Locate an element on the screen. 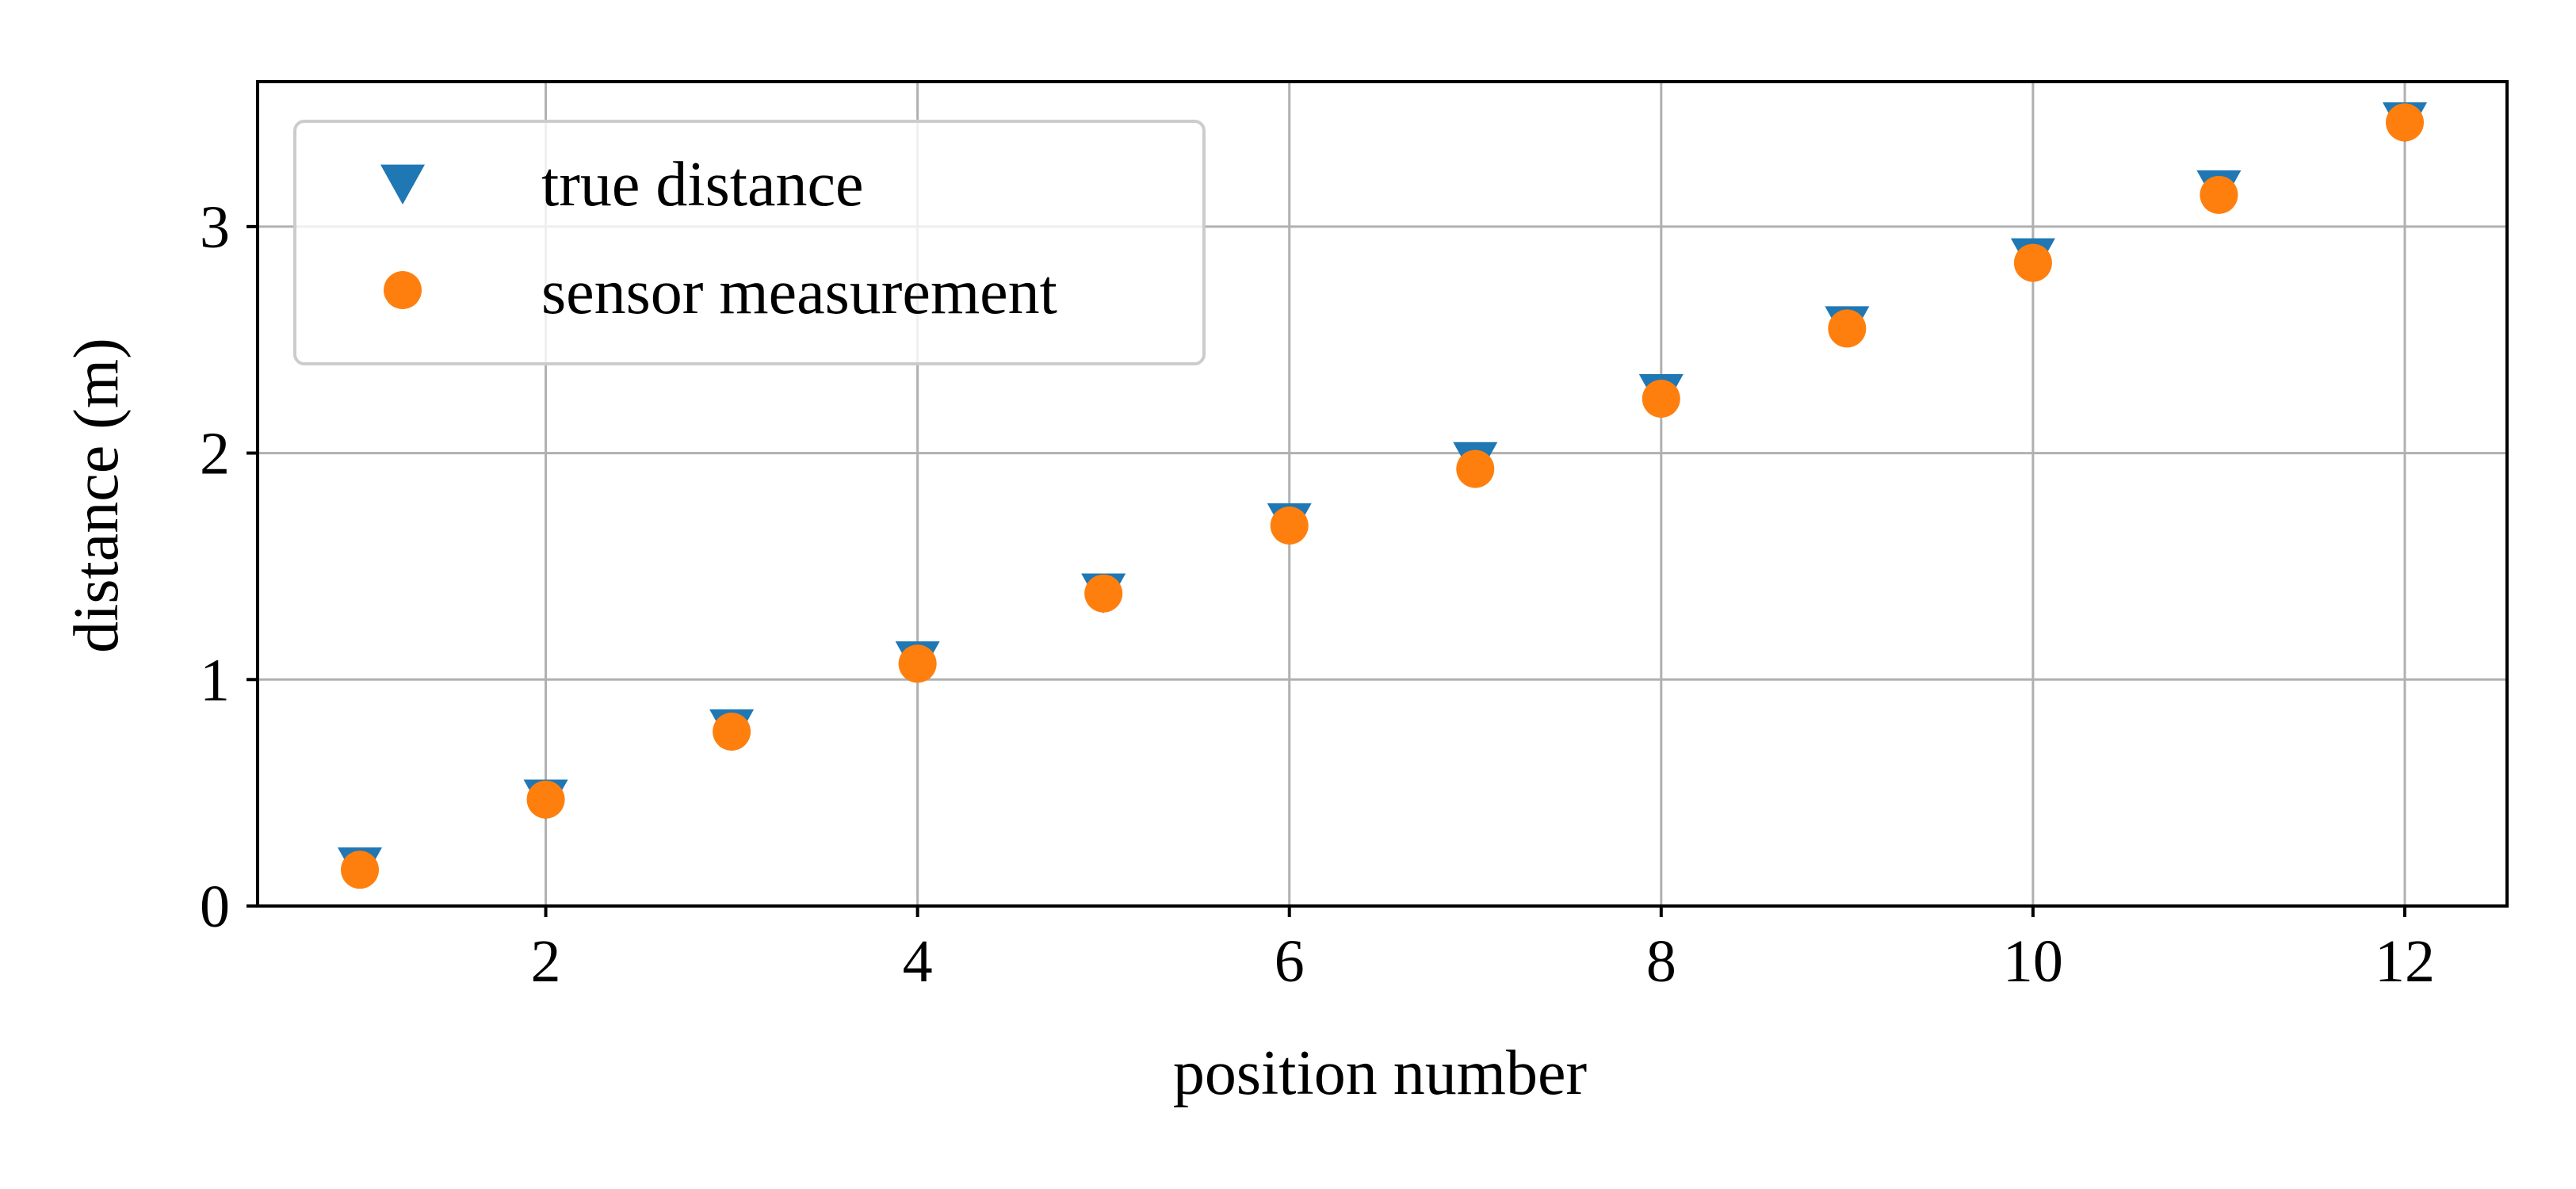 The width and height of the screenshot is (2576, 1189). x-axis-ticks: 2 4 6 8 10 12 is located at coordinates (1483, 950).